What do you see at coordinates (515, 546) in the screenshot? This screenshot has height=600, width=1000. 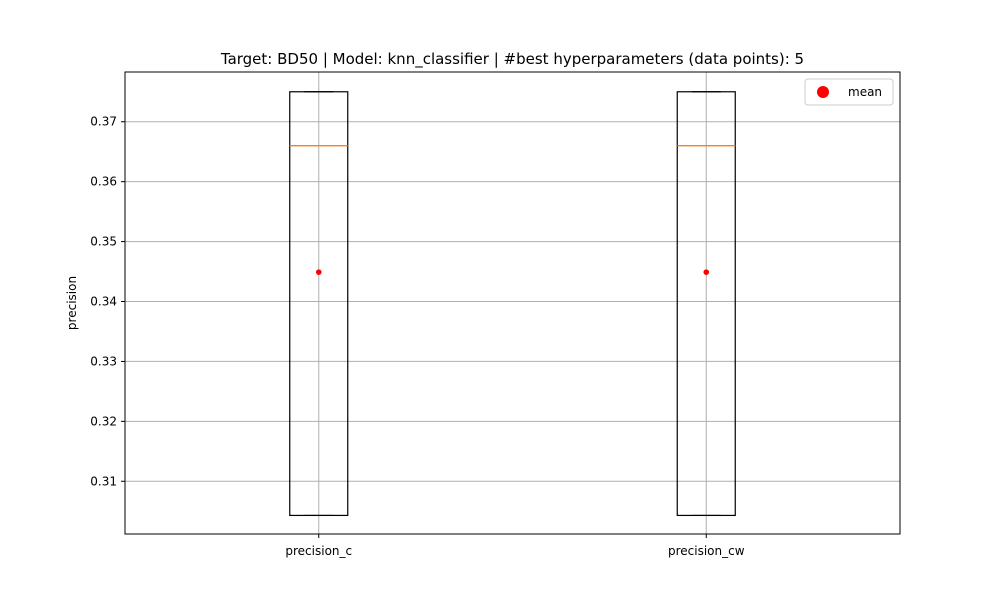 I see `x-axis-ticks: precision_c precision_cw` at bounding box center [515, 546].